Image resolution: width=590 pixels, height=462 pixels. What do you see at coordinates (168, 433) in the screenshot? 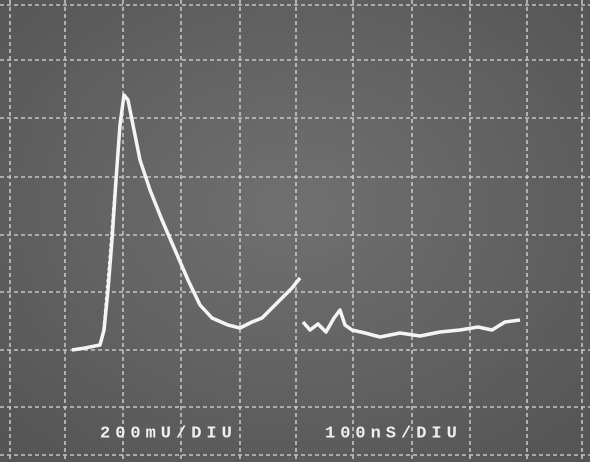
I see `vertical-scale-label: 200mU/DIU` at bounding box center [168, 433].